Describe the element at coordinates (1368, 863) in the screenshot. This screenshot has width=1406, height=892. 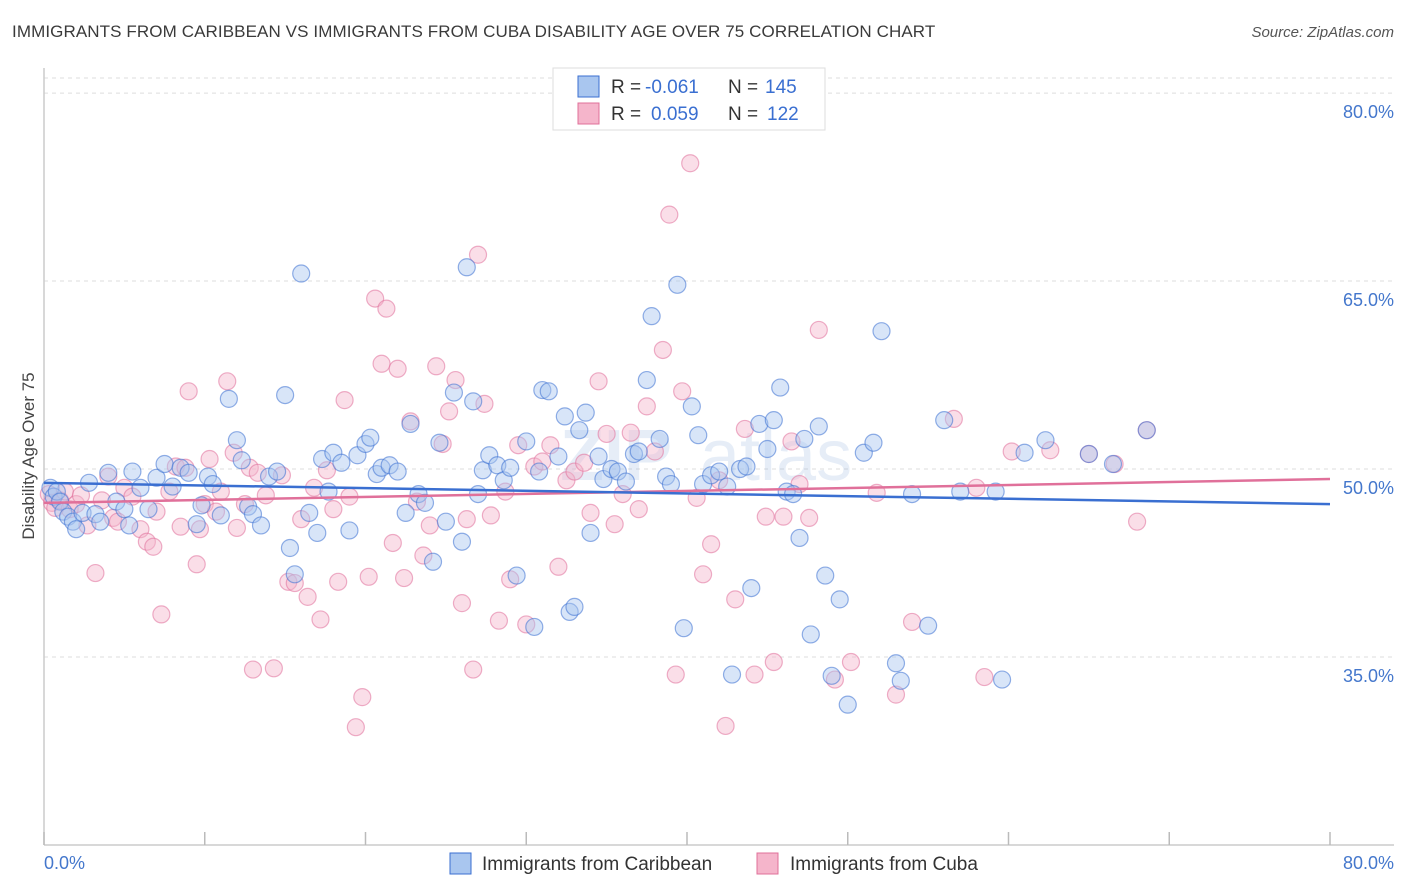
I see `x-tick-label-max: 80.0%` at that location.